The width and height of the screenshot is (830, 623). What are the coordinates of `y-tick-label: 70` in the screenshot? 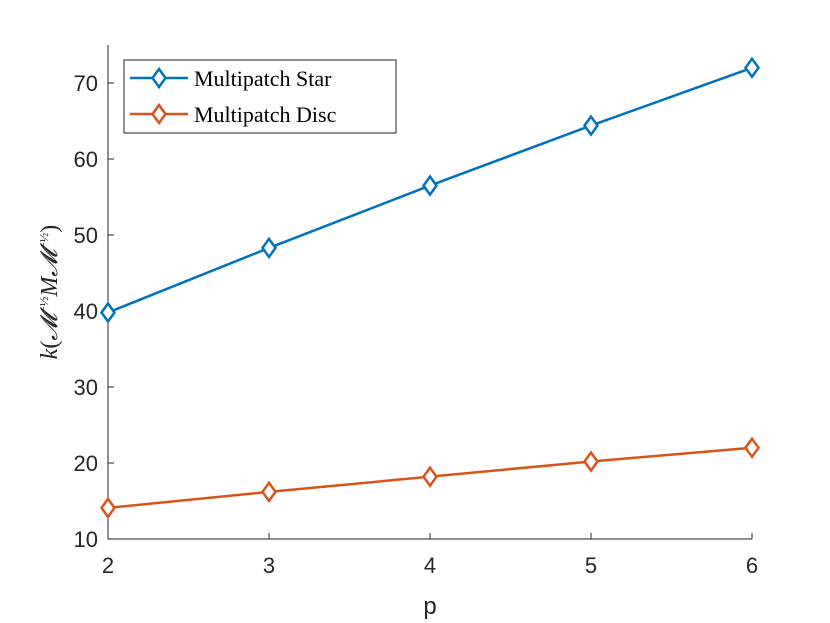 It's located at (86, 83).